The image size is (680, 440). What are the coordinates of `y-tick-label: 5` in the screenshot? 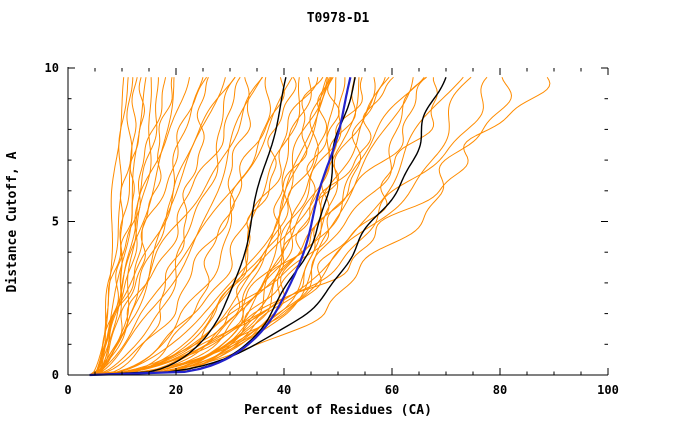 It's located at (55, 222).